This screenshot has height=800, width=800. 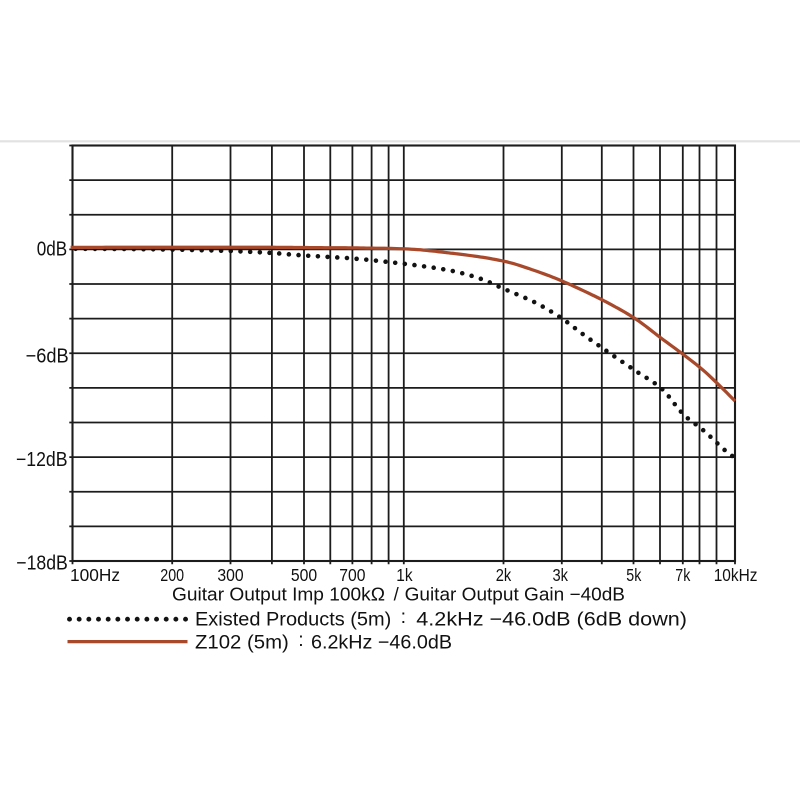 I want to click on svg-text: 200, so click(x=172, y=575).